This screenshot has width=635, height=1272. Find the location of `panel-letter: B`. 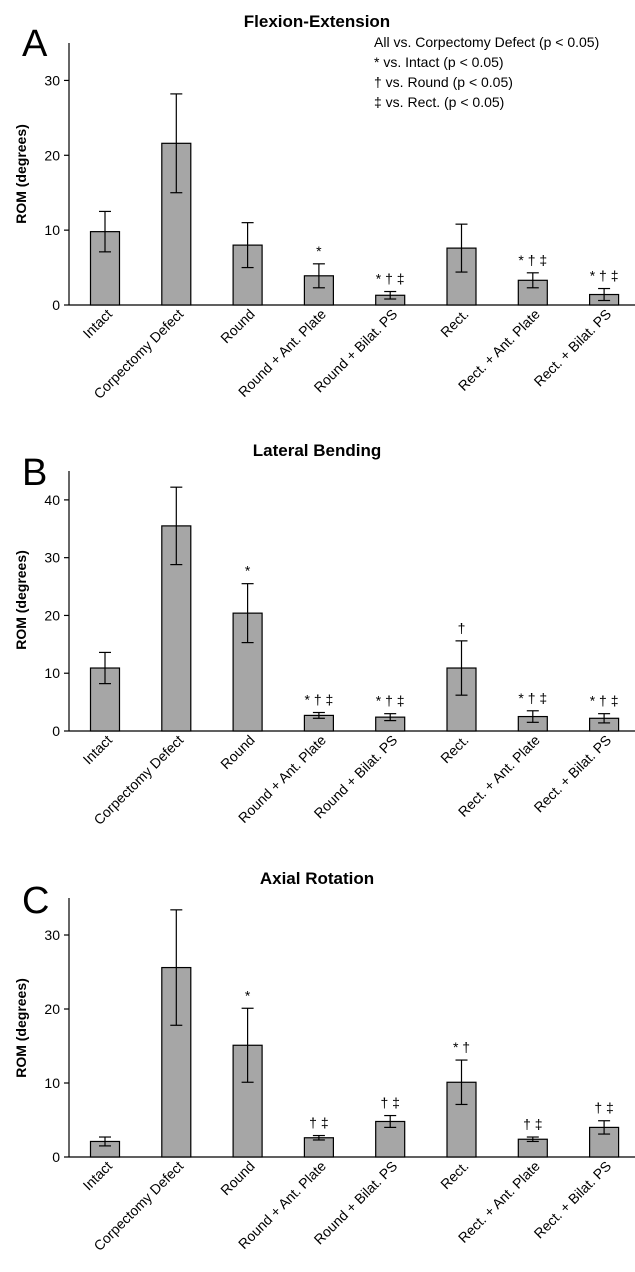

panel-letter: B is located at coordinates (34, 473).